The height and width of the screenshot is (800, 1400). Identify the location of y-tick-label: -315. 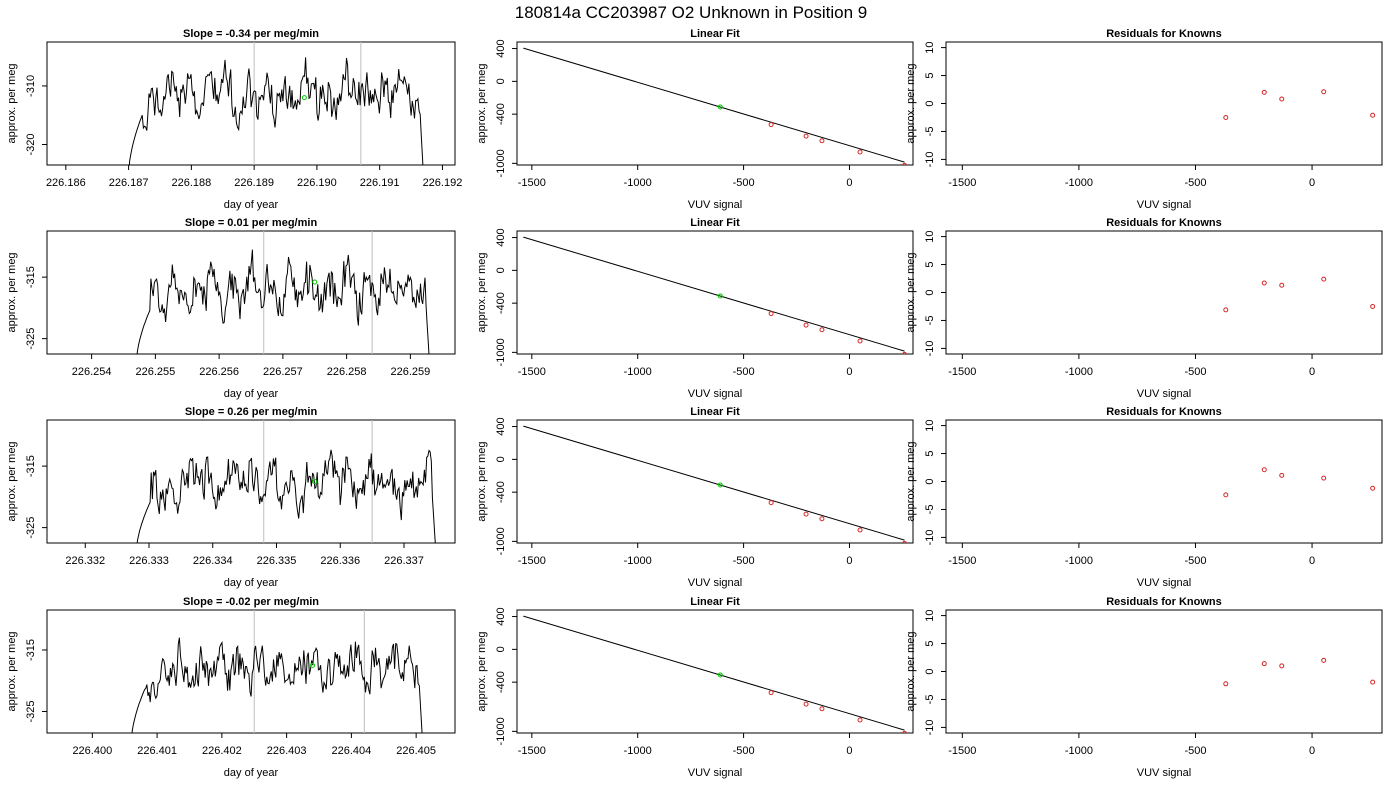
(31, 650).